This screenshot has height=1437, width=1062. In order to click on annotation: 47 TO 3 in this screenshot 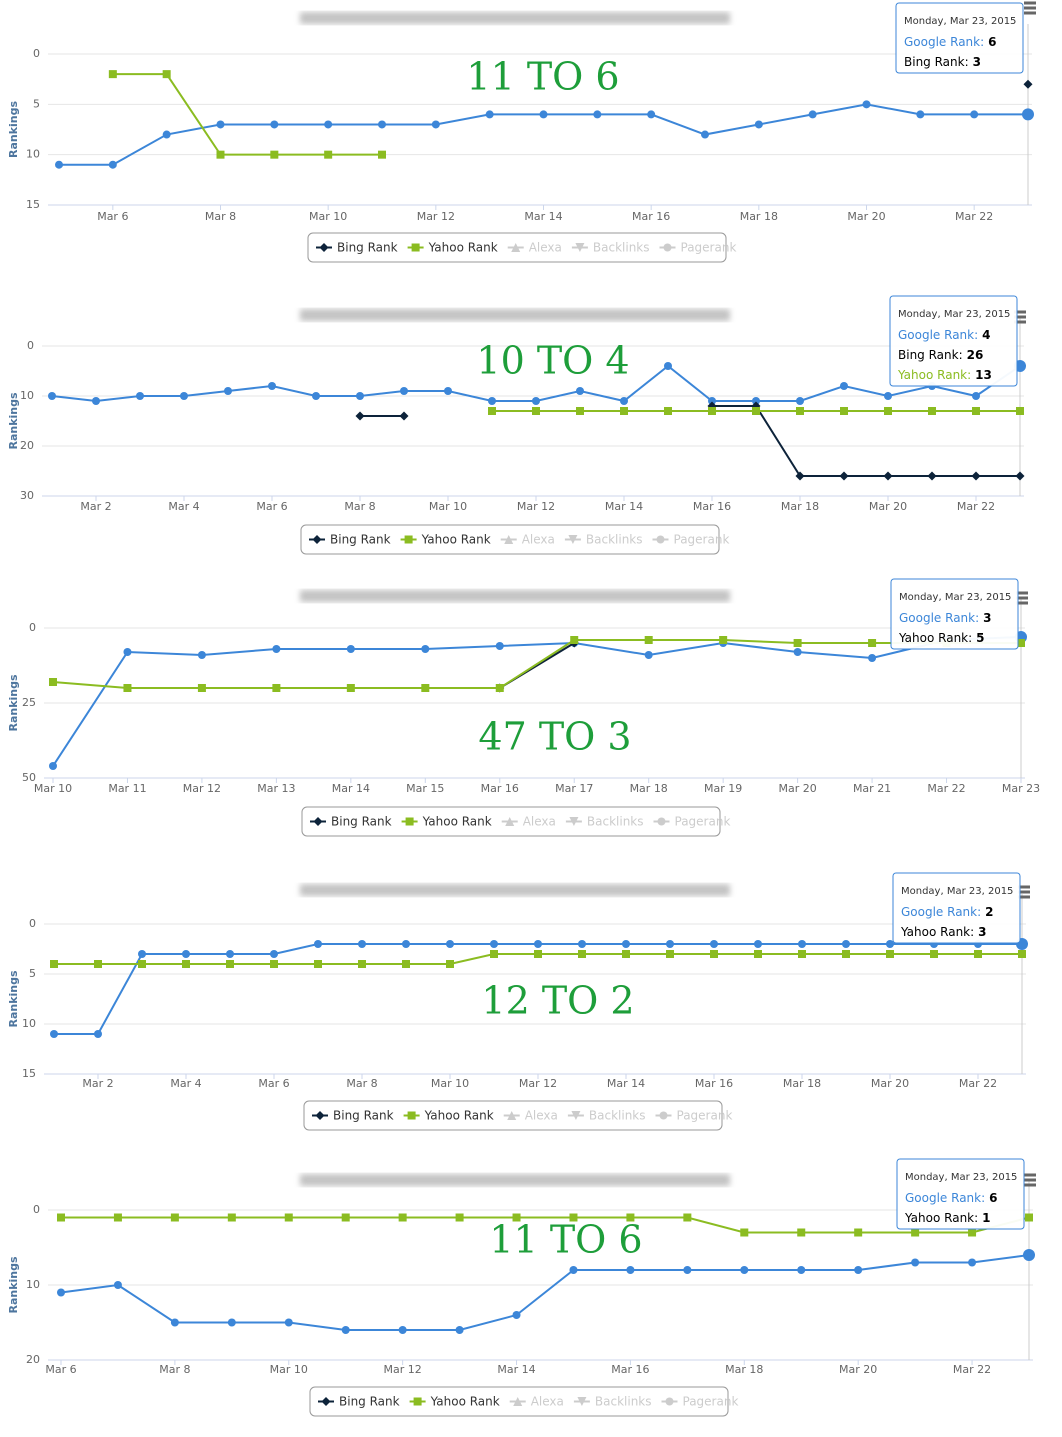, I will do `click(554, 737)`.